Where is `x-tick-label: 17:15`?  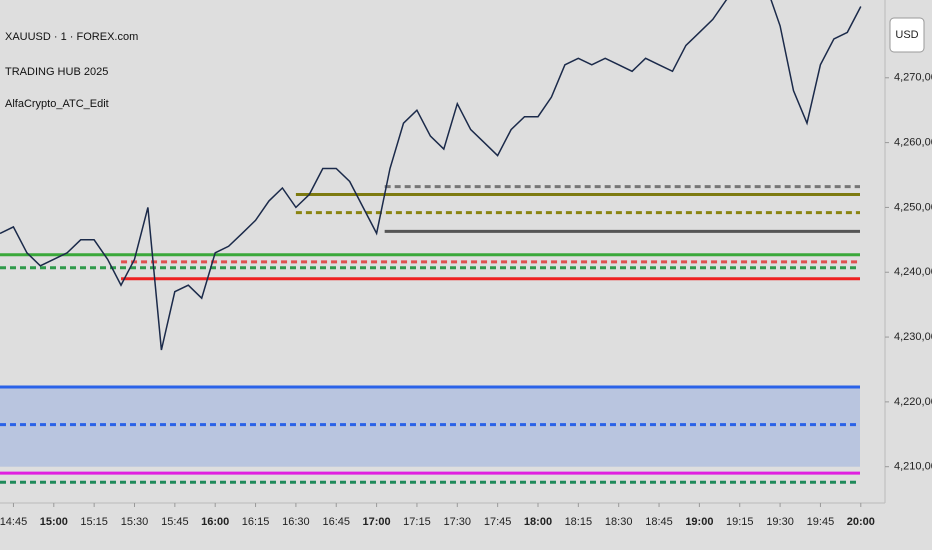 x-tick-label: 17:15 is located at coordinates (417, 522).